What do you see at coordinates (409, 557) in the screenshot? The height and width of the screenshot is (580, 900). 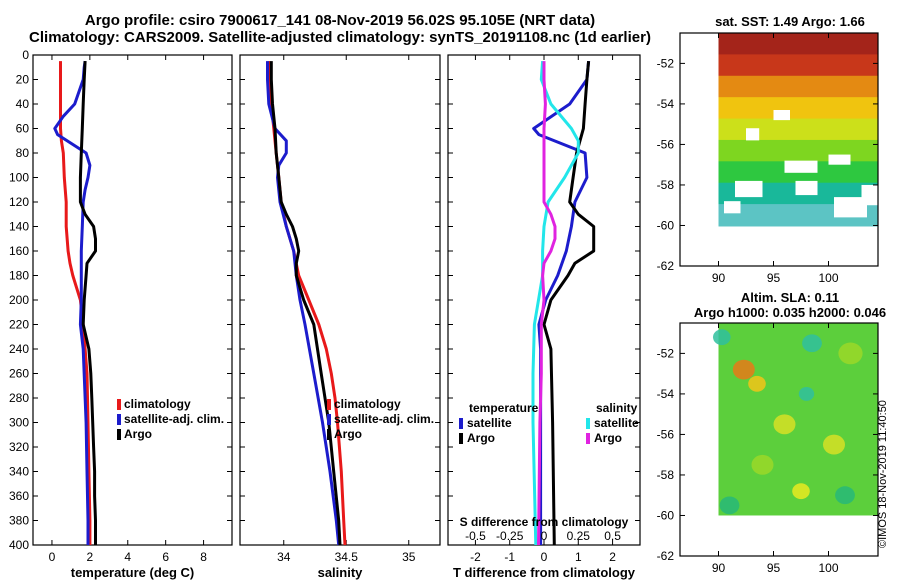 I see `x-tick-label: 35` at bounding box center [409, 557].